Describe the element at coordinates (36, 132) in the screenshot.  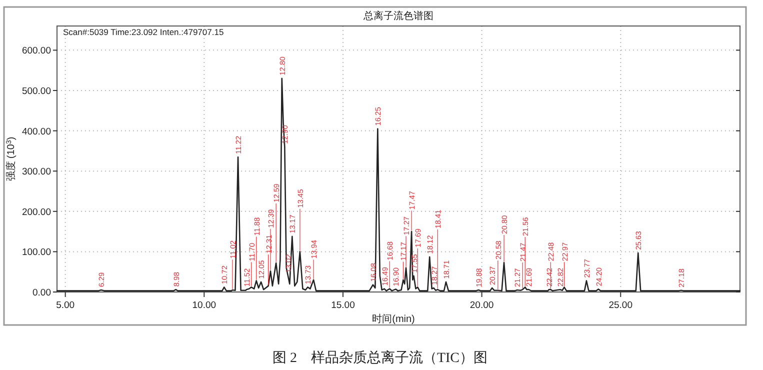
I see `y-tick-label: 400.00` at that location.